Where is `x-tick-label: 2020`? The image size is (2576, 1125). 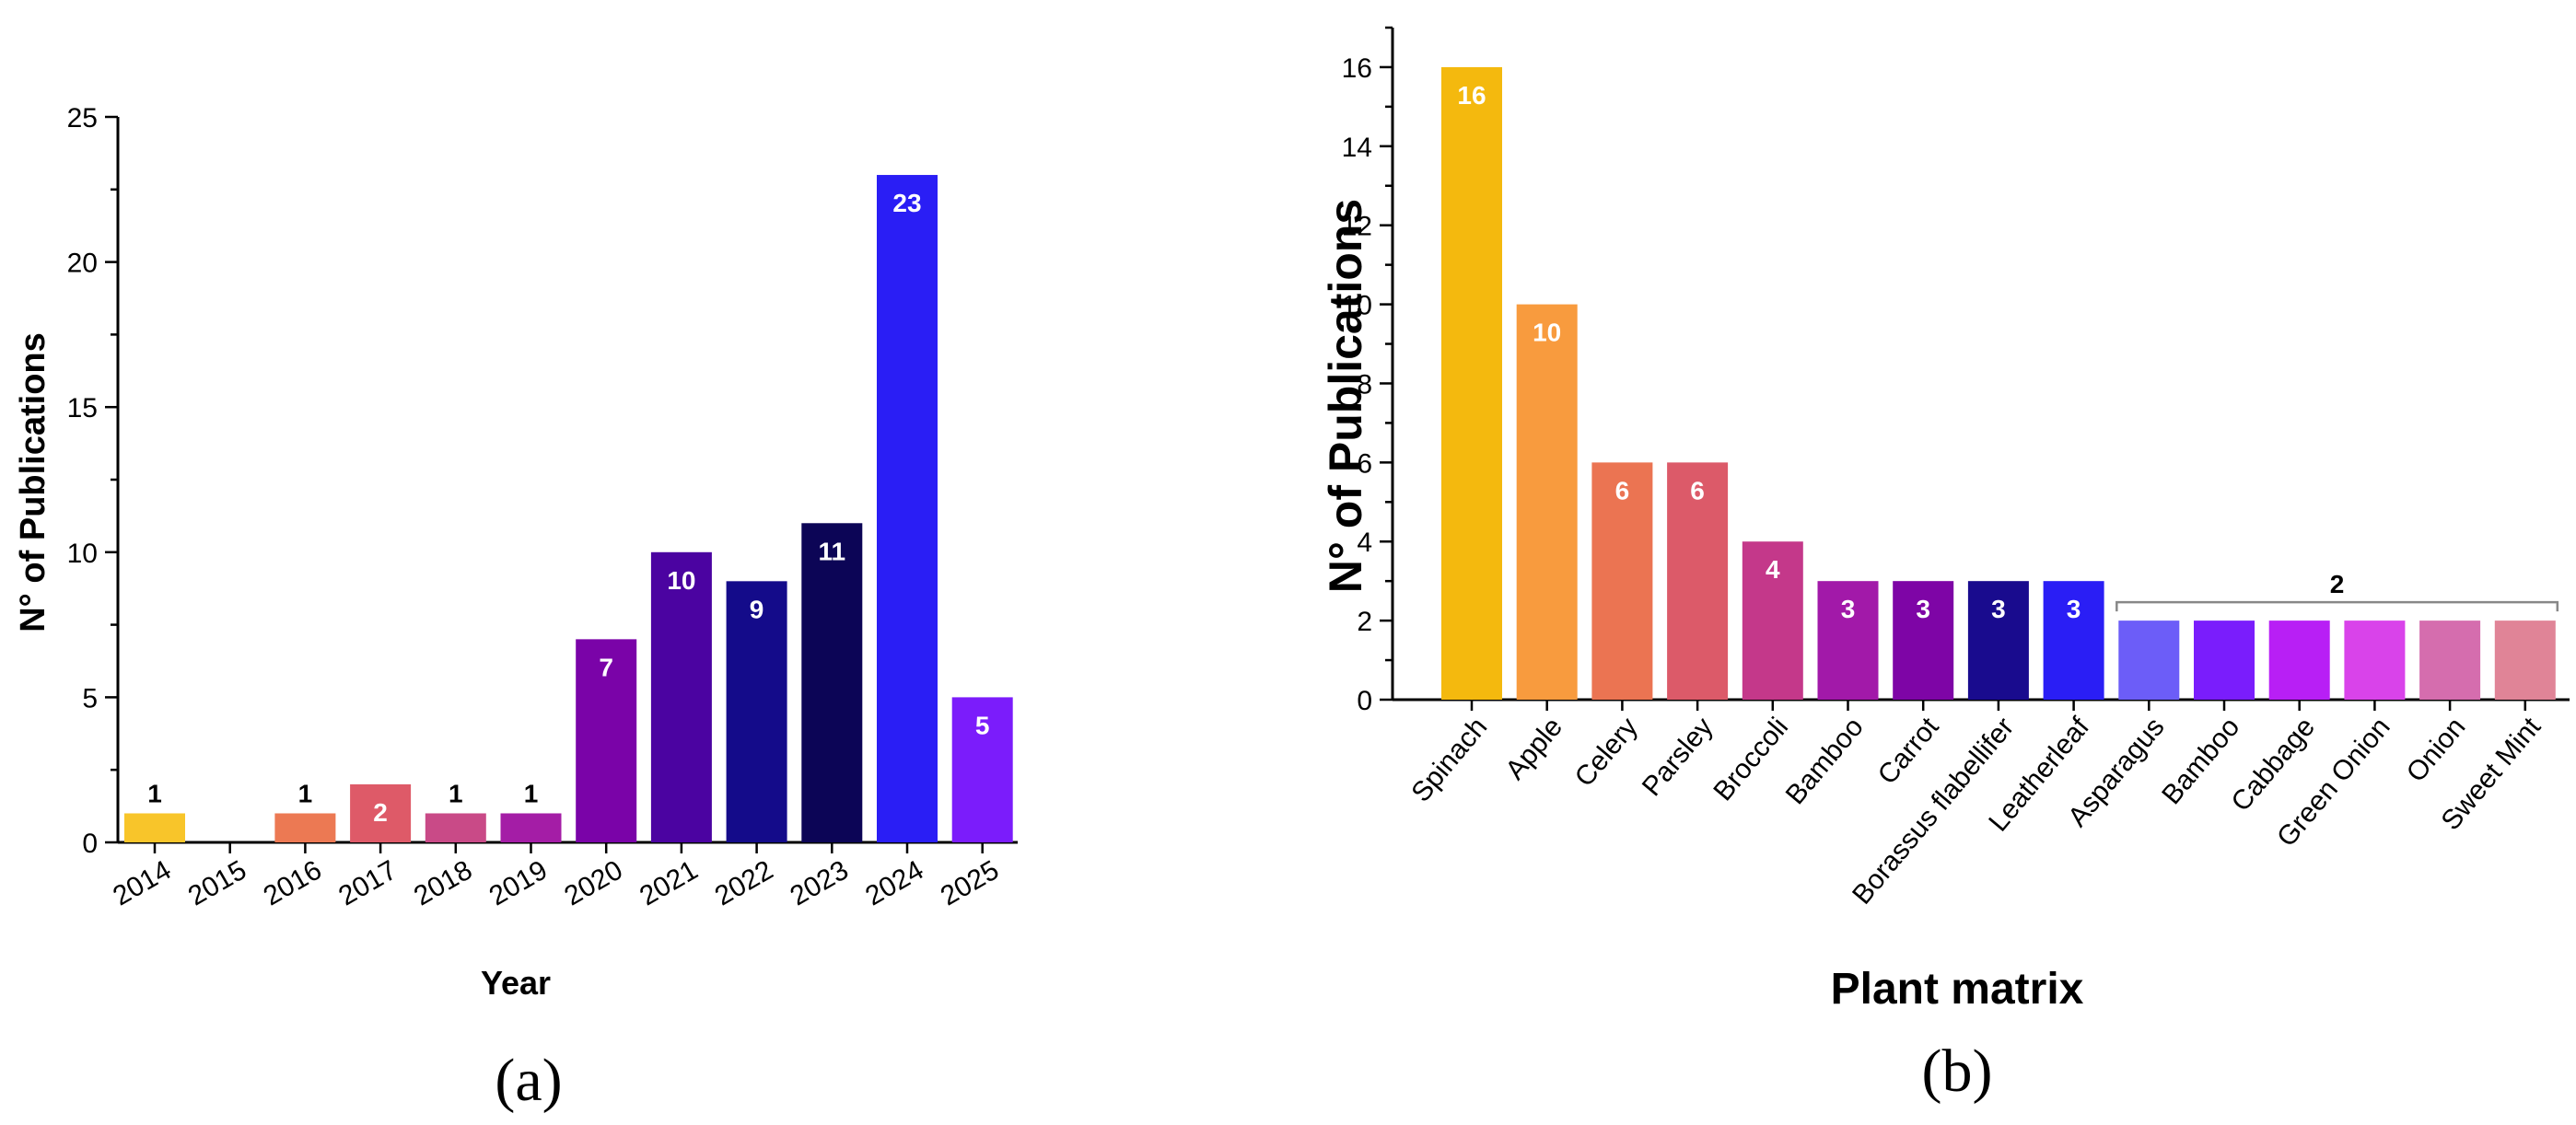 x-tick-label: 2020 is located at coordinates (593, 882).